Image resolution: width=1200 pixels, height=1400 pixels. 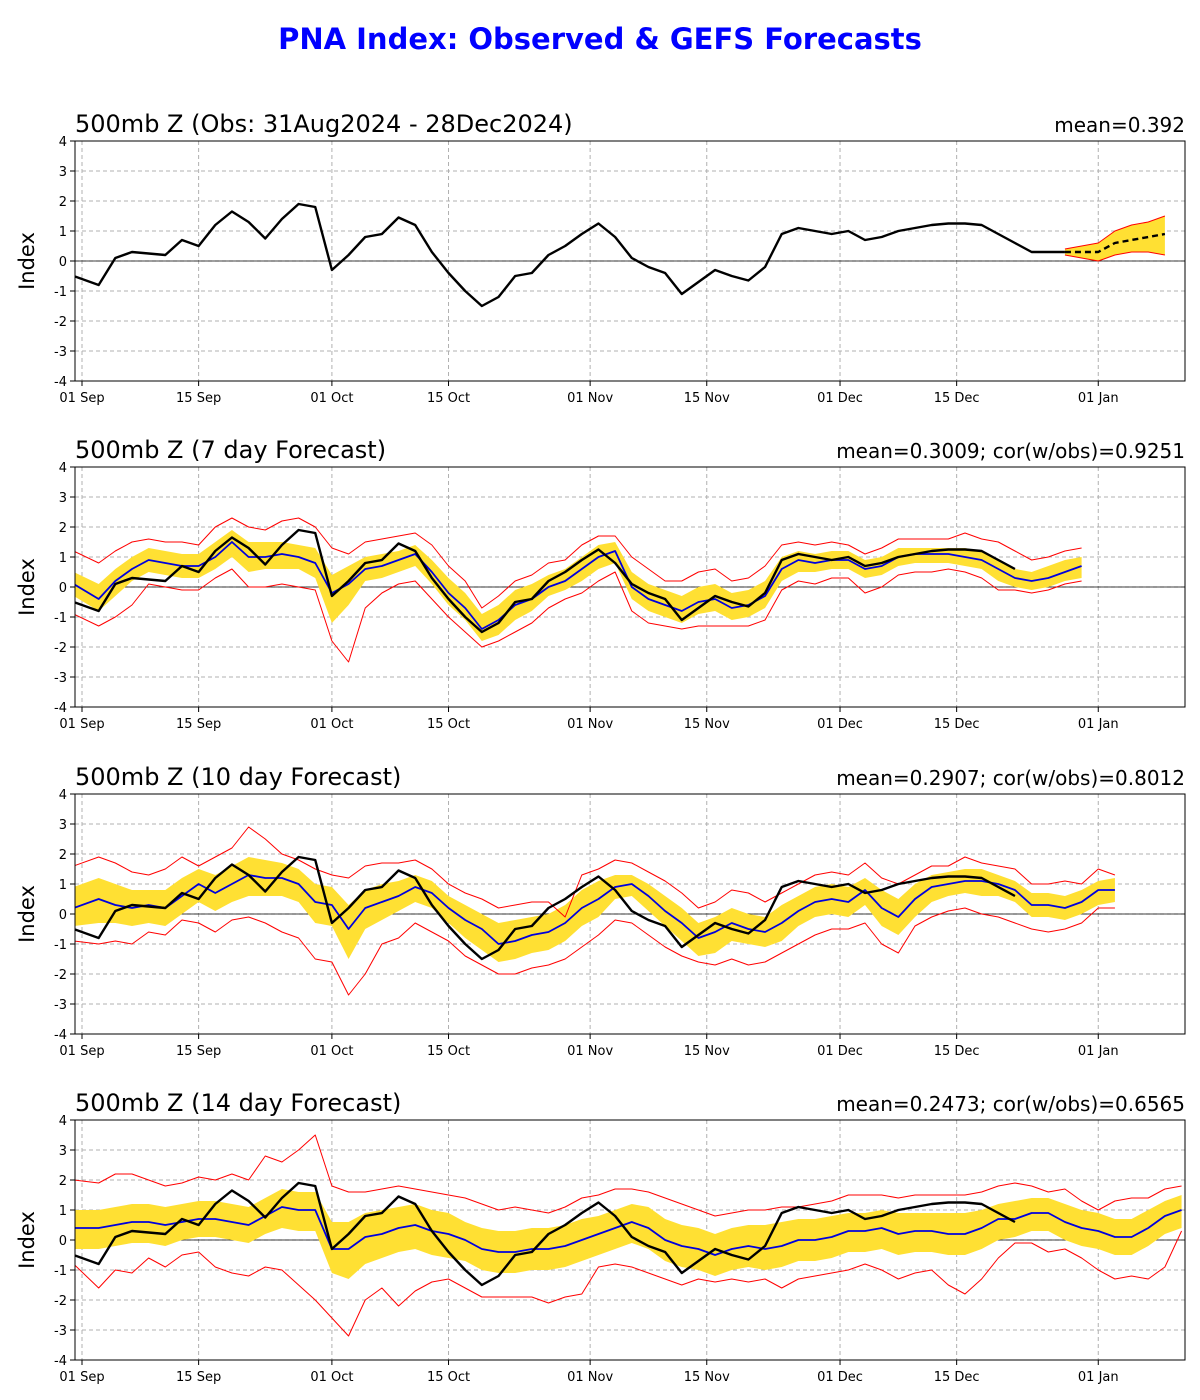 I want to click on page-title: PNA Index: Observed & GEFS Forecasts, so click(x=600, y=39).